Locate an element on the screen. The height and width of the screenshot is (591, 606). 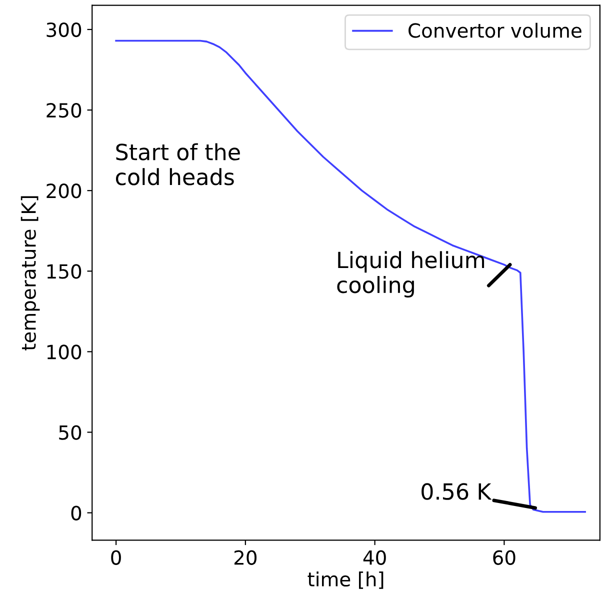
y-tick-label: 150 is located at coordinates (64, 271).